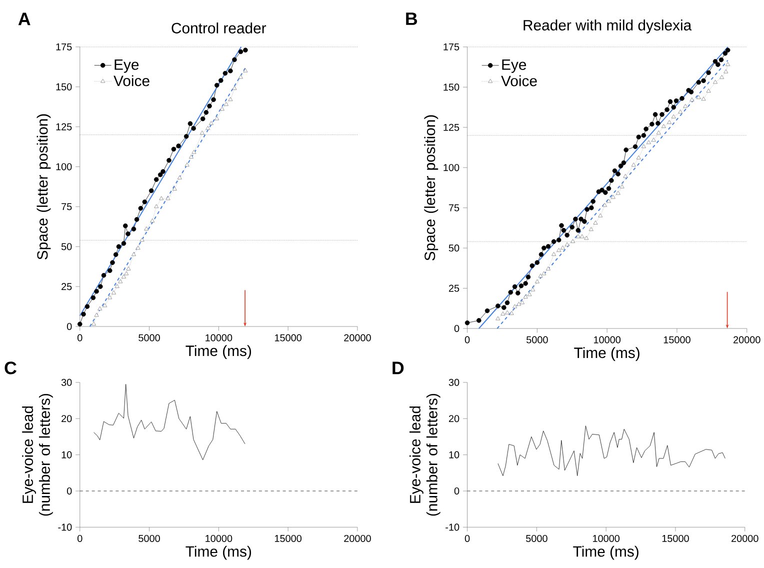 The image size is (764, 568). I want to click on chart-title: Reader with mild dyslexia, so click(608, 26).